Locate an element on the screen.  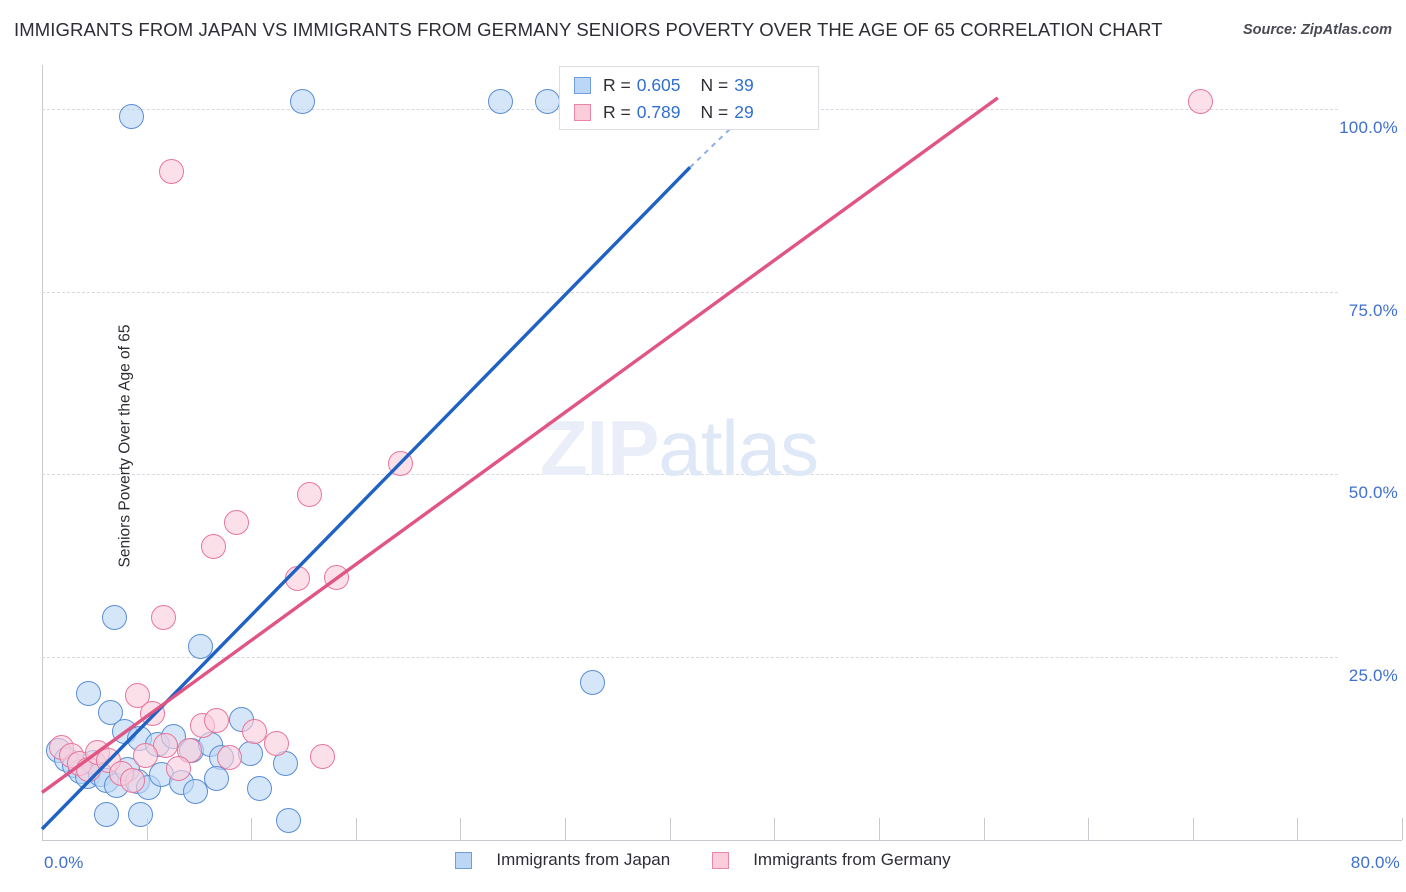
r-label-germany: R = is located at coordinates (617, 112).